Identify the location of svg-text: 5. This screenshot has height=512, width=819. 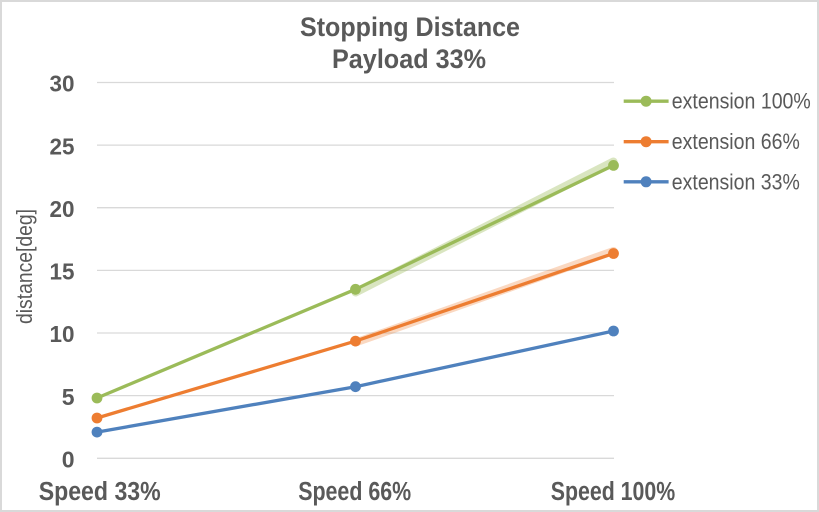
(68, 397).